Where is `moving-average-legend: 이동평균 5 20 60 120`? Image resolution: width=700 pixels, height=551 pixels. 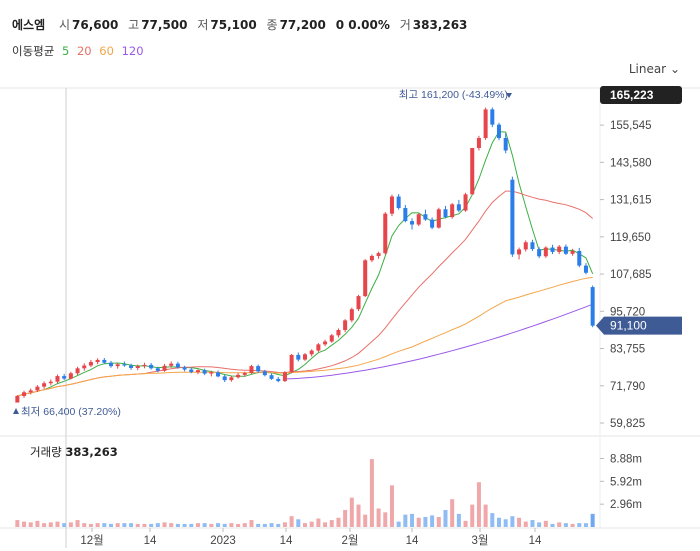 moving-average-legend: 이동평균 5 20 60 120 is located at coordinates (80, 51).